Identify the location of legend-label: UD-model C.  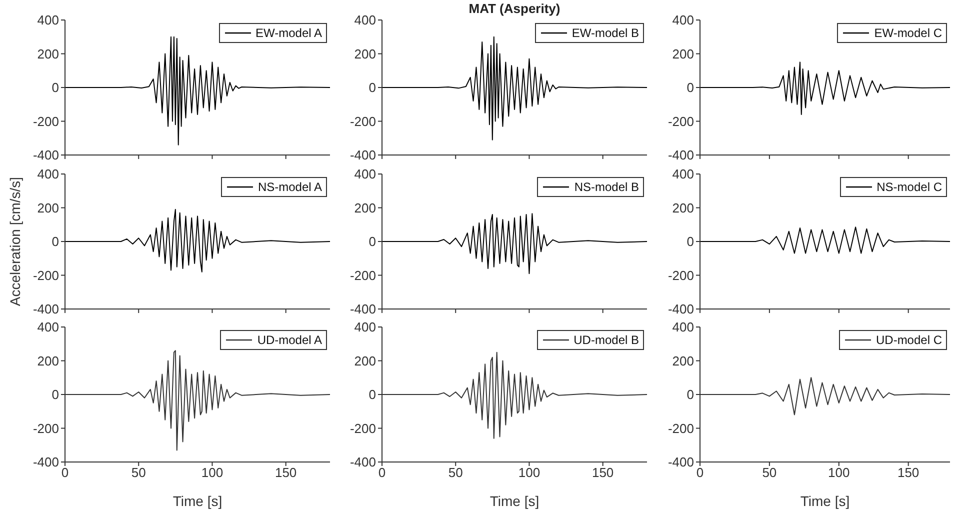
(909, 340).